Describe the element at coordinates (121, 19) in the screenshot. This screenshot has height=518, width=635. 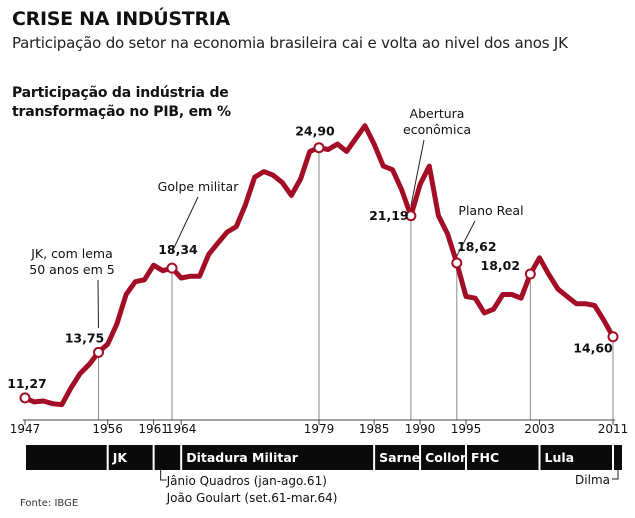
I see `page-title: CRISE NA INDÚSTRIA` at that location.